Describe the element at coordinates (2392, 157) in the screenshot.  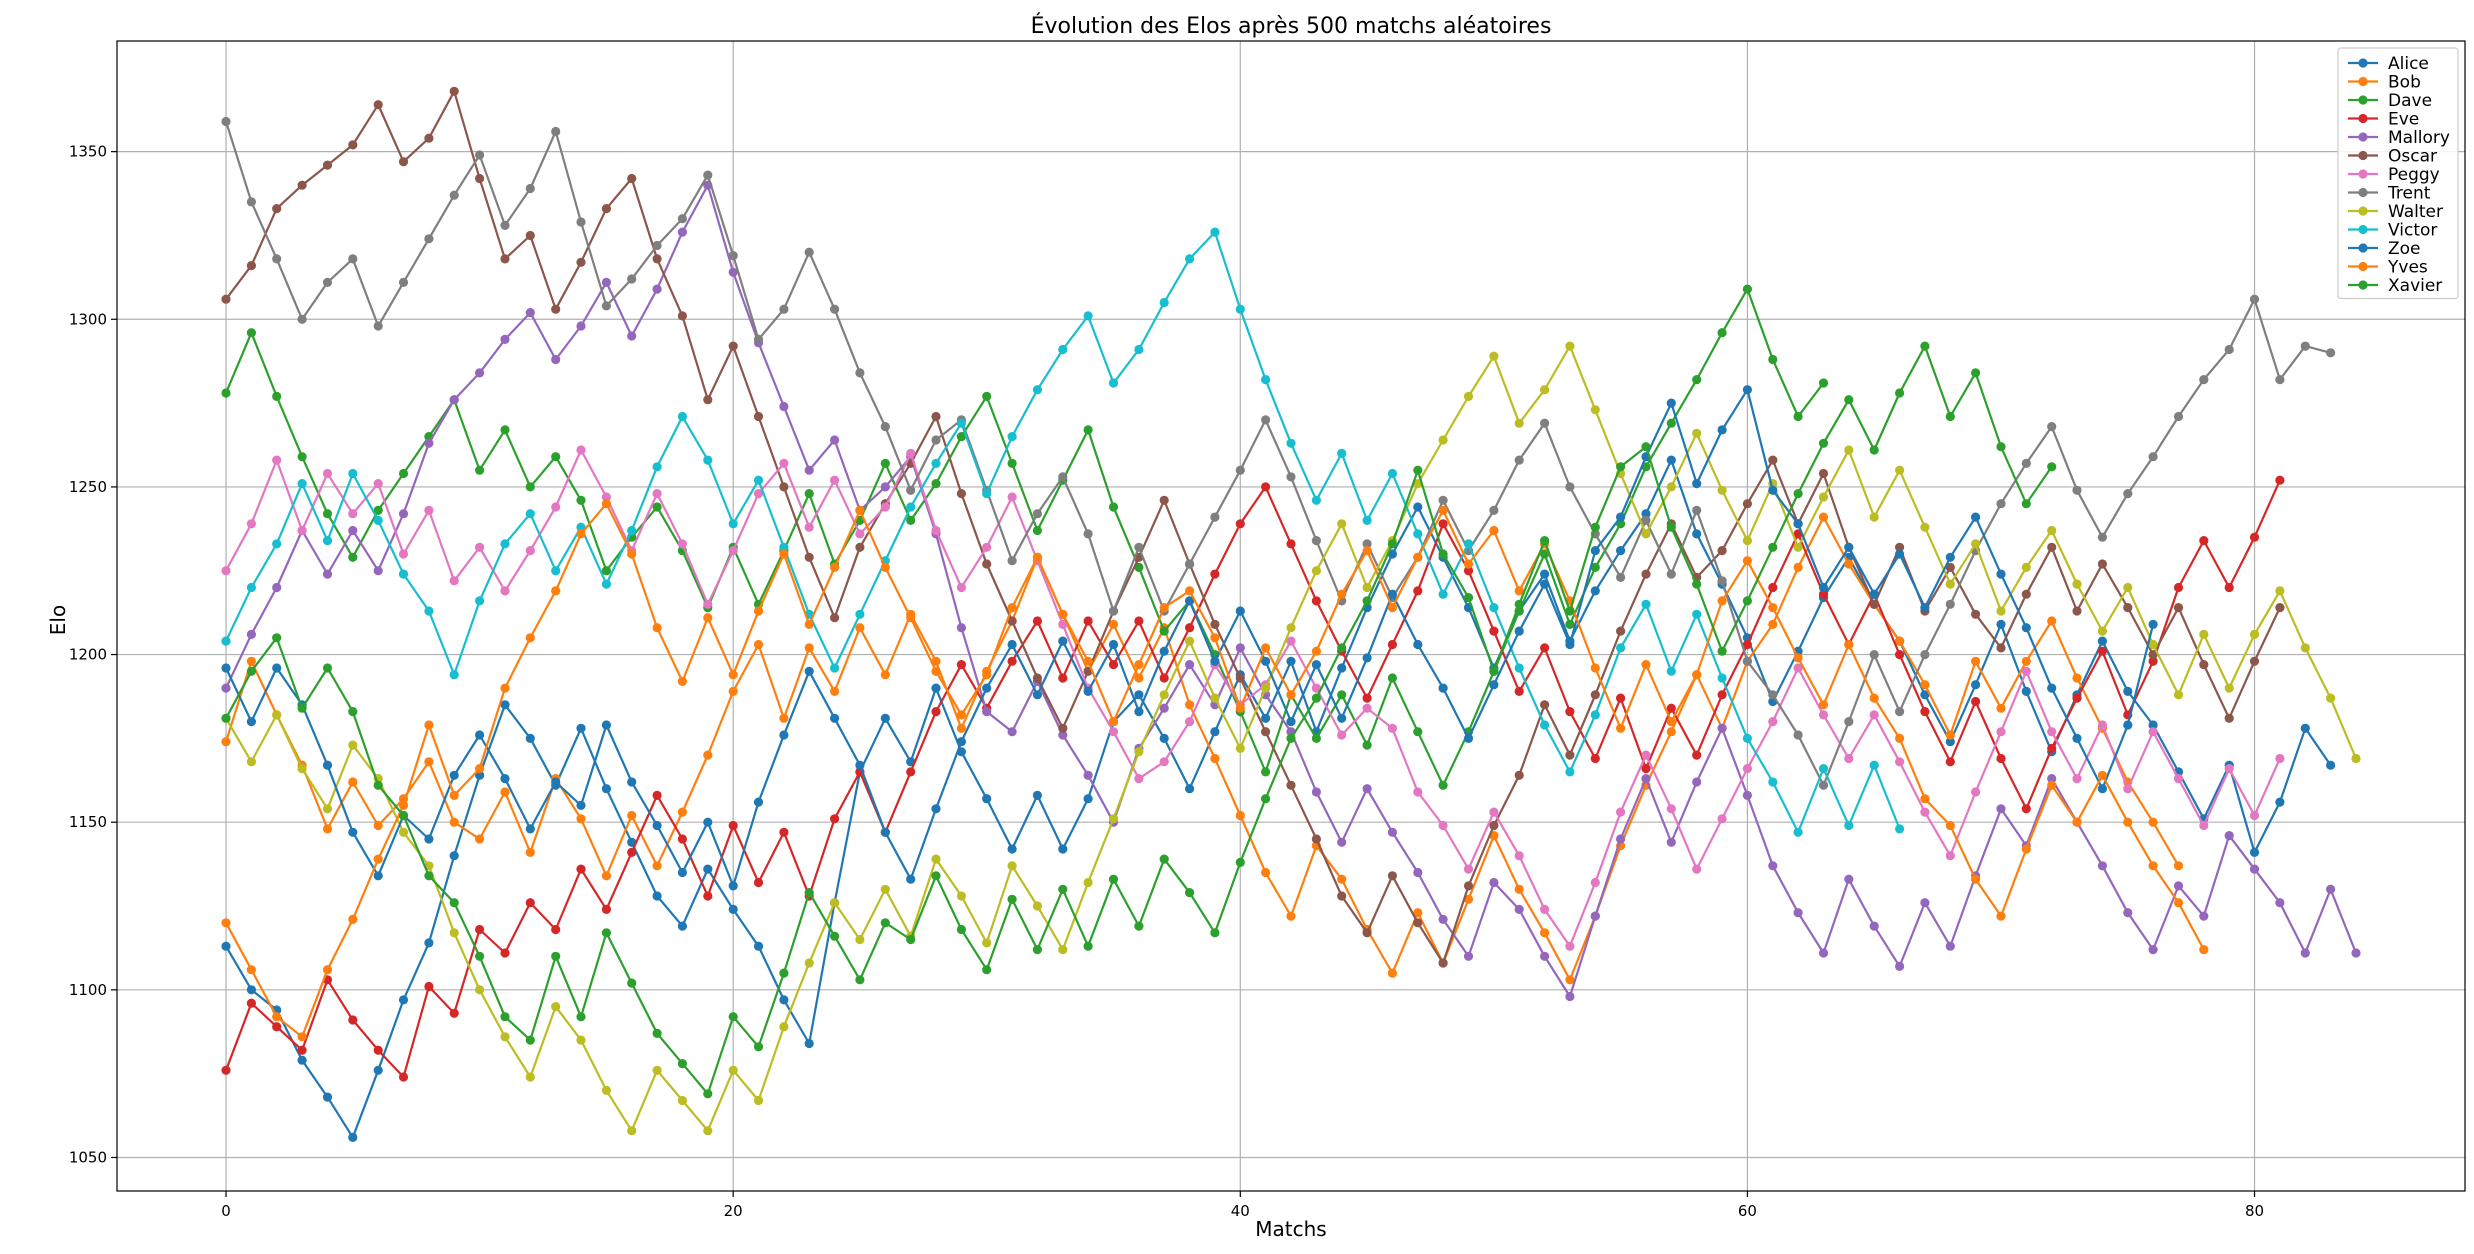
I see `legend-item-oscar: Oscar` at that location.